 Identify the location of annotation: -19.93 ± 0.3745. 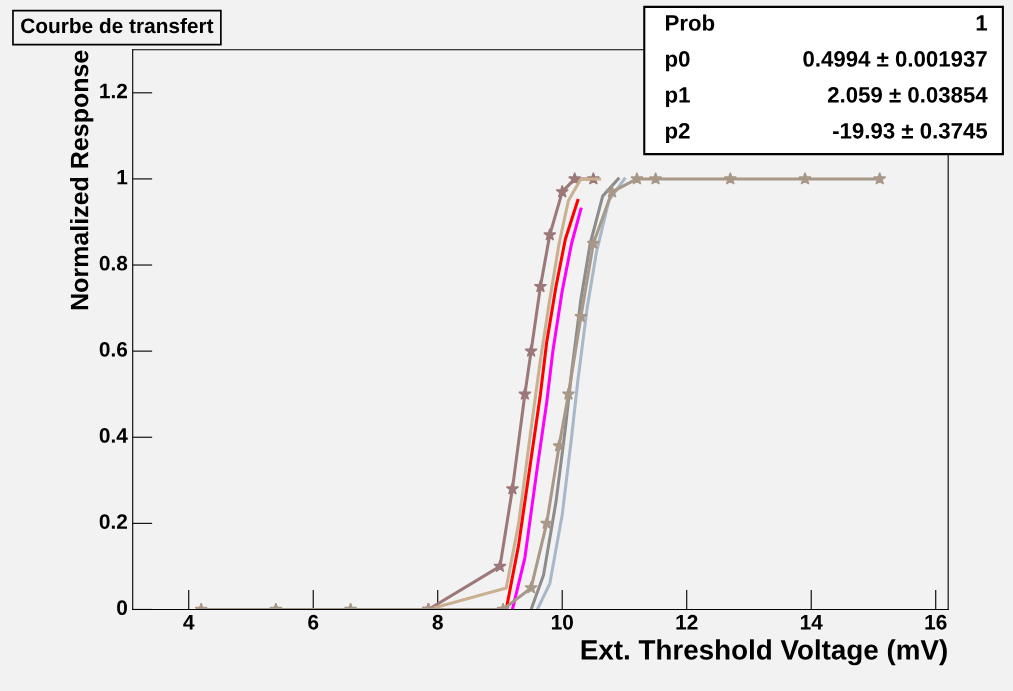
(910, 130).